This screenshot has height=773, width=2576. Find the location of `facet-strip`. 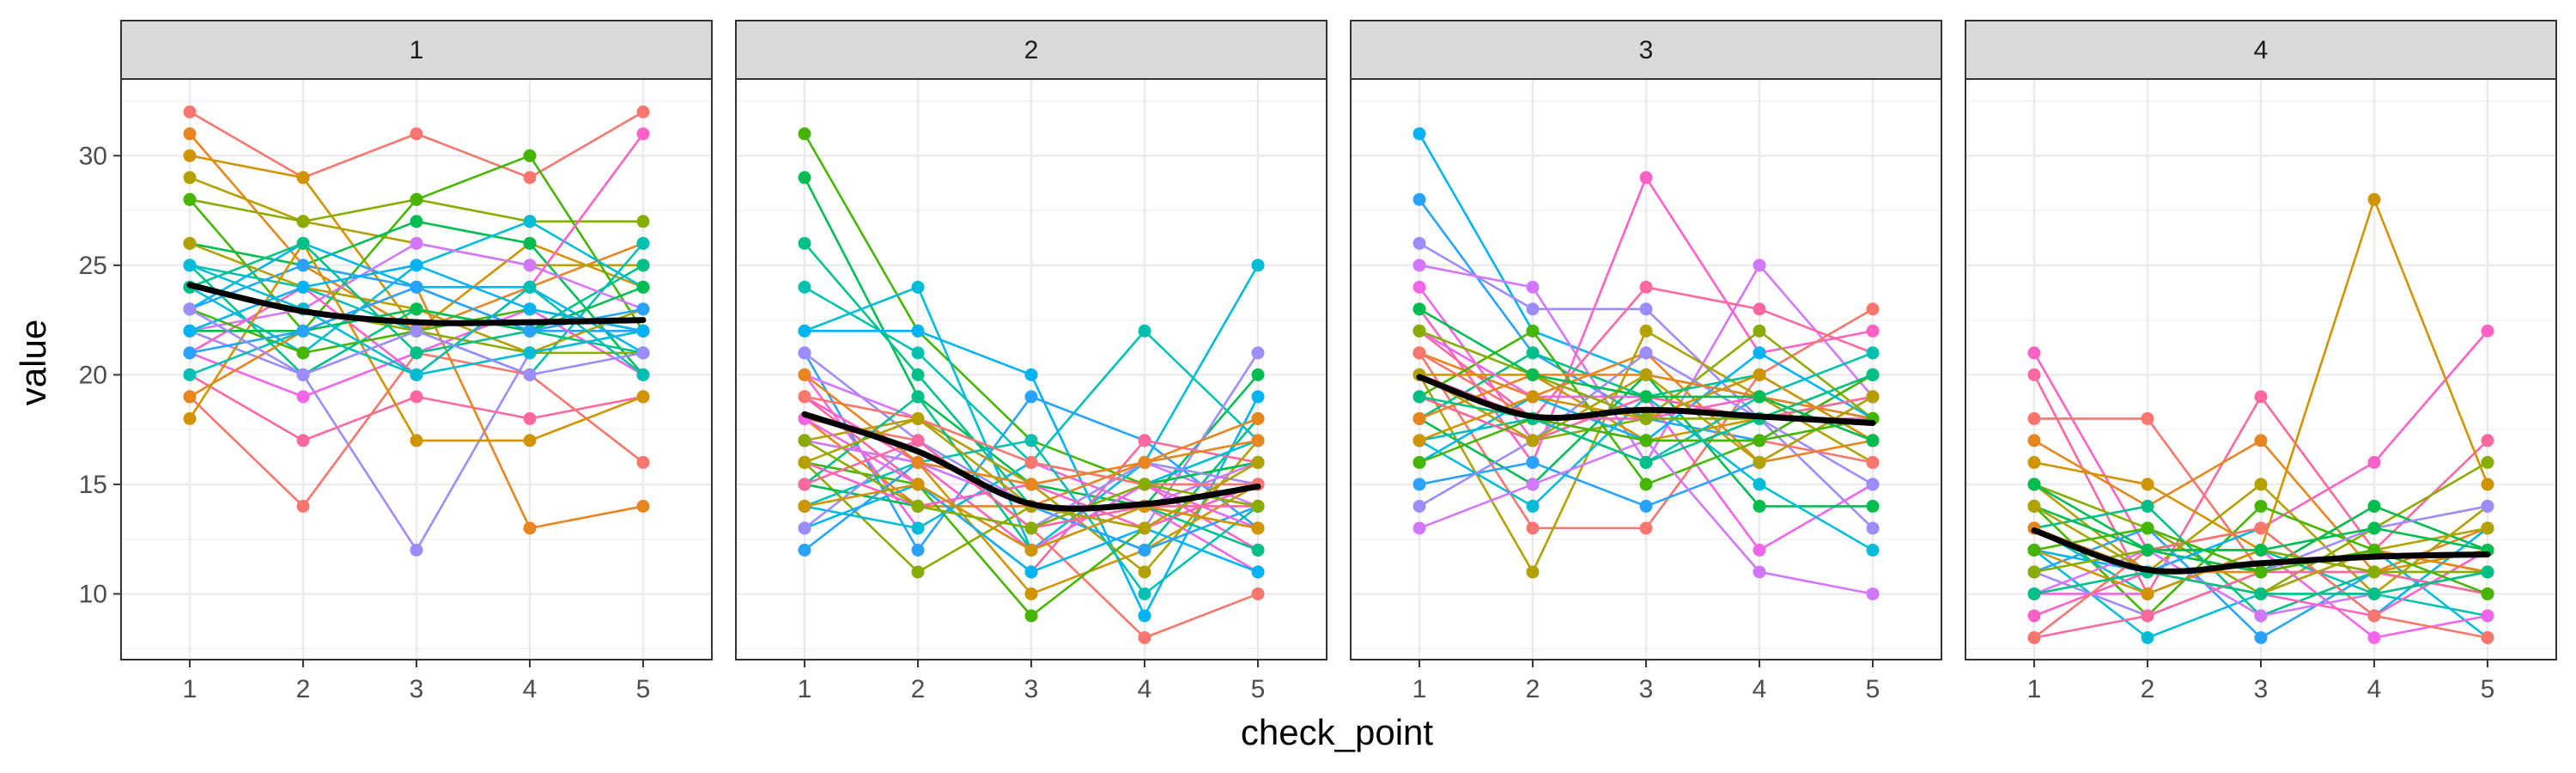

facet-strip is located at coordinates (417, 50).